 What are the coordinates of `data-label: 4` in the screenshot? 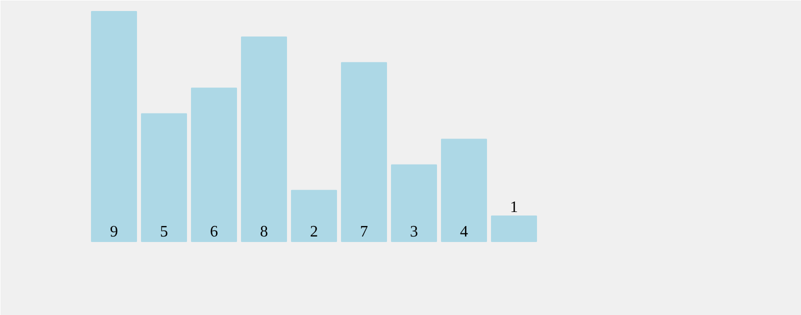 It's located at (464, 232).